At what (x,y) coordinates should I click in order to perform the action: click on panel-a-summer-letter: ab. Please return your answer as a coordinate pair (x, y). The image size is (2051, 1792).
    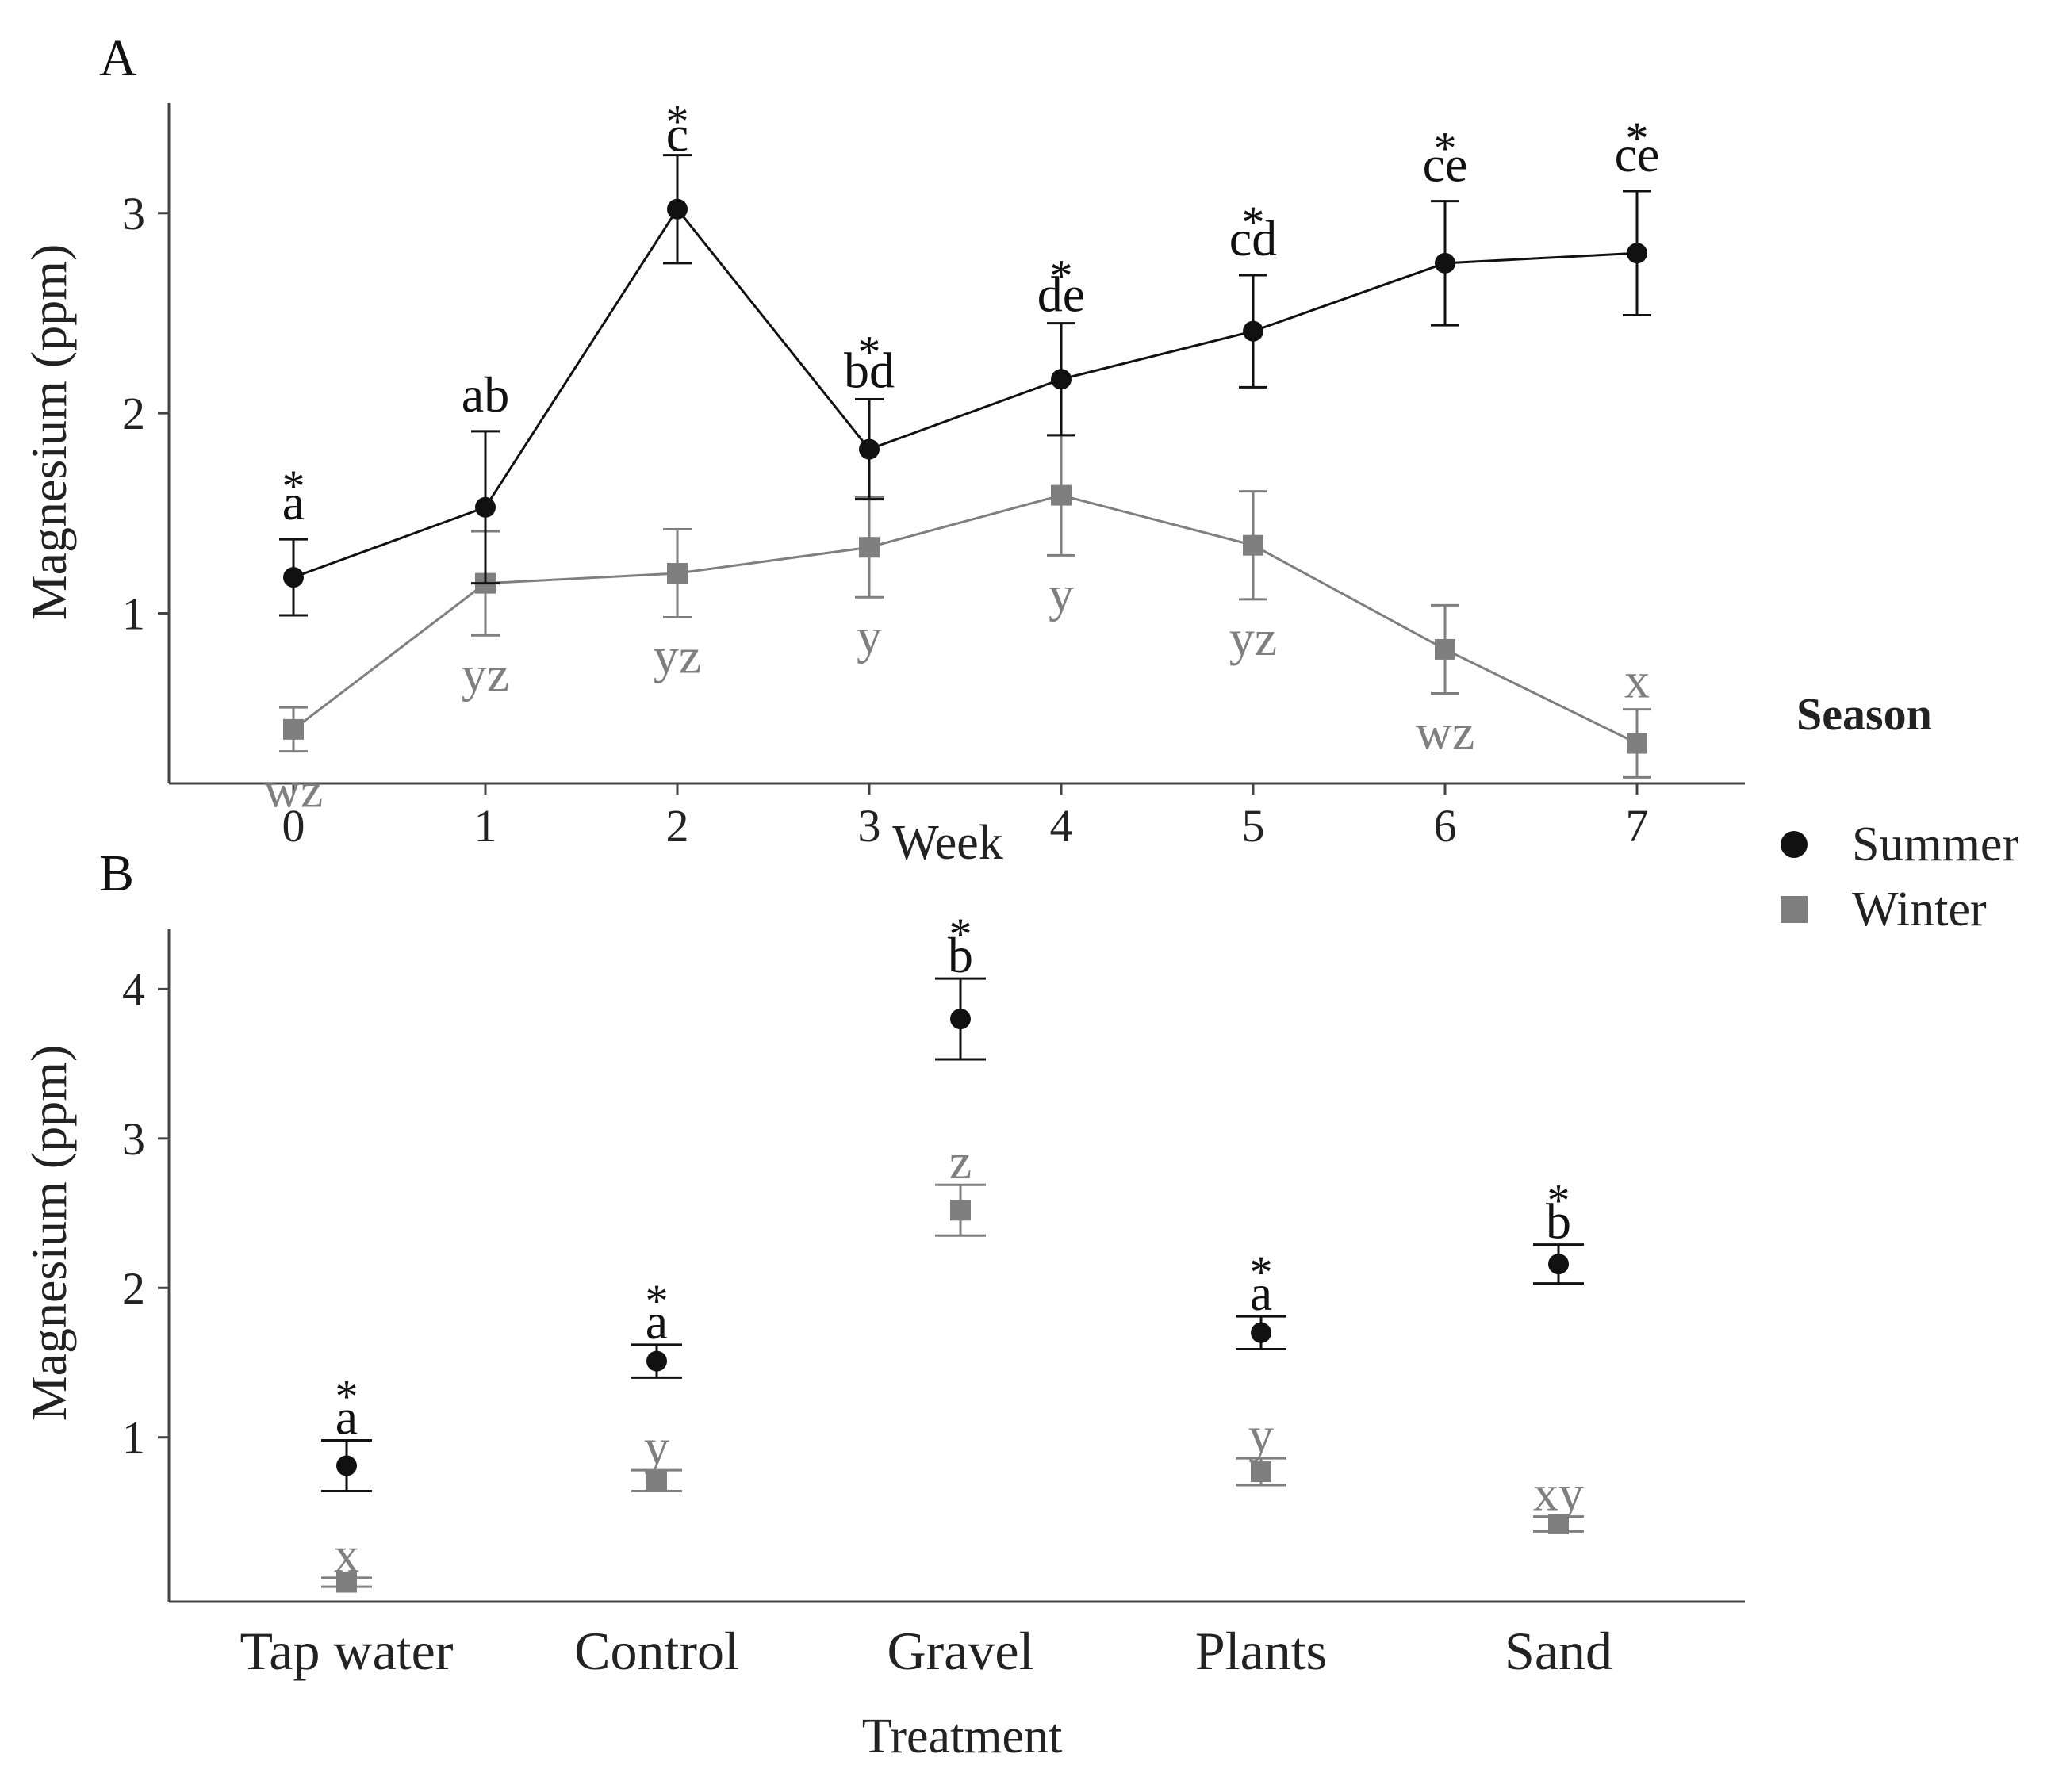
    Looking at the image, I should click on (485, 394).